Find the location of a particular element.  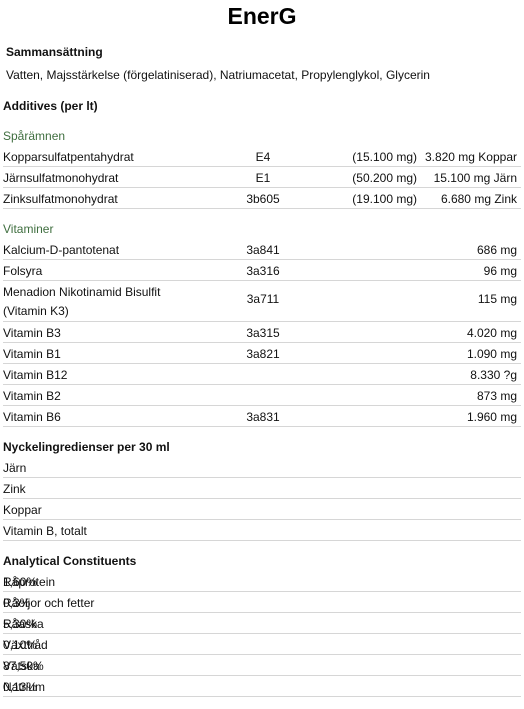

ingredient-name: Zinksulfatmonohydrat is located at coordinates (60, 199).